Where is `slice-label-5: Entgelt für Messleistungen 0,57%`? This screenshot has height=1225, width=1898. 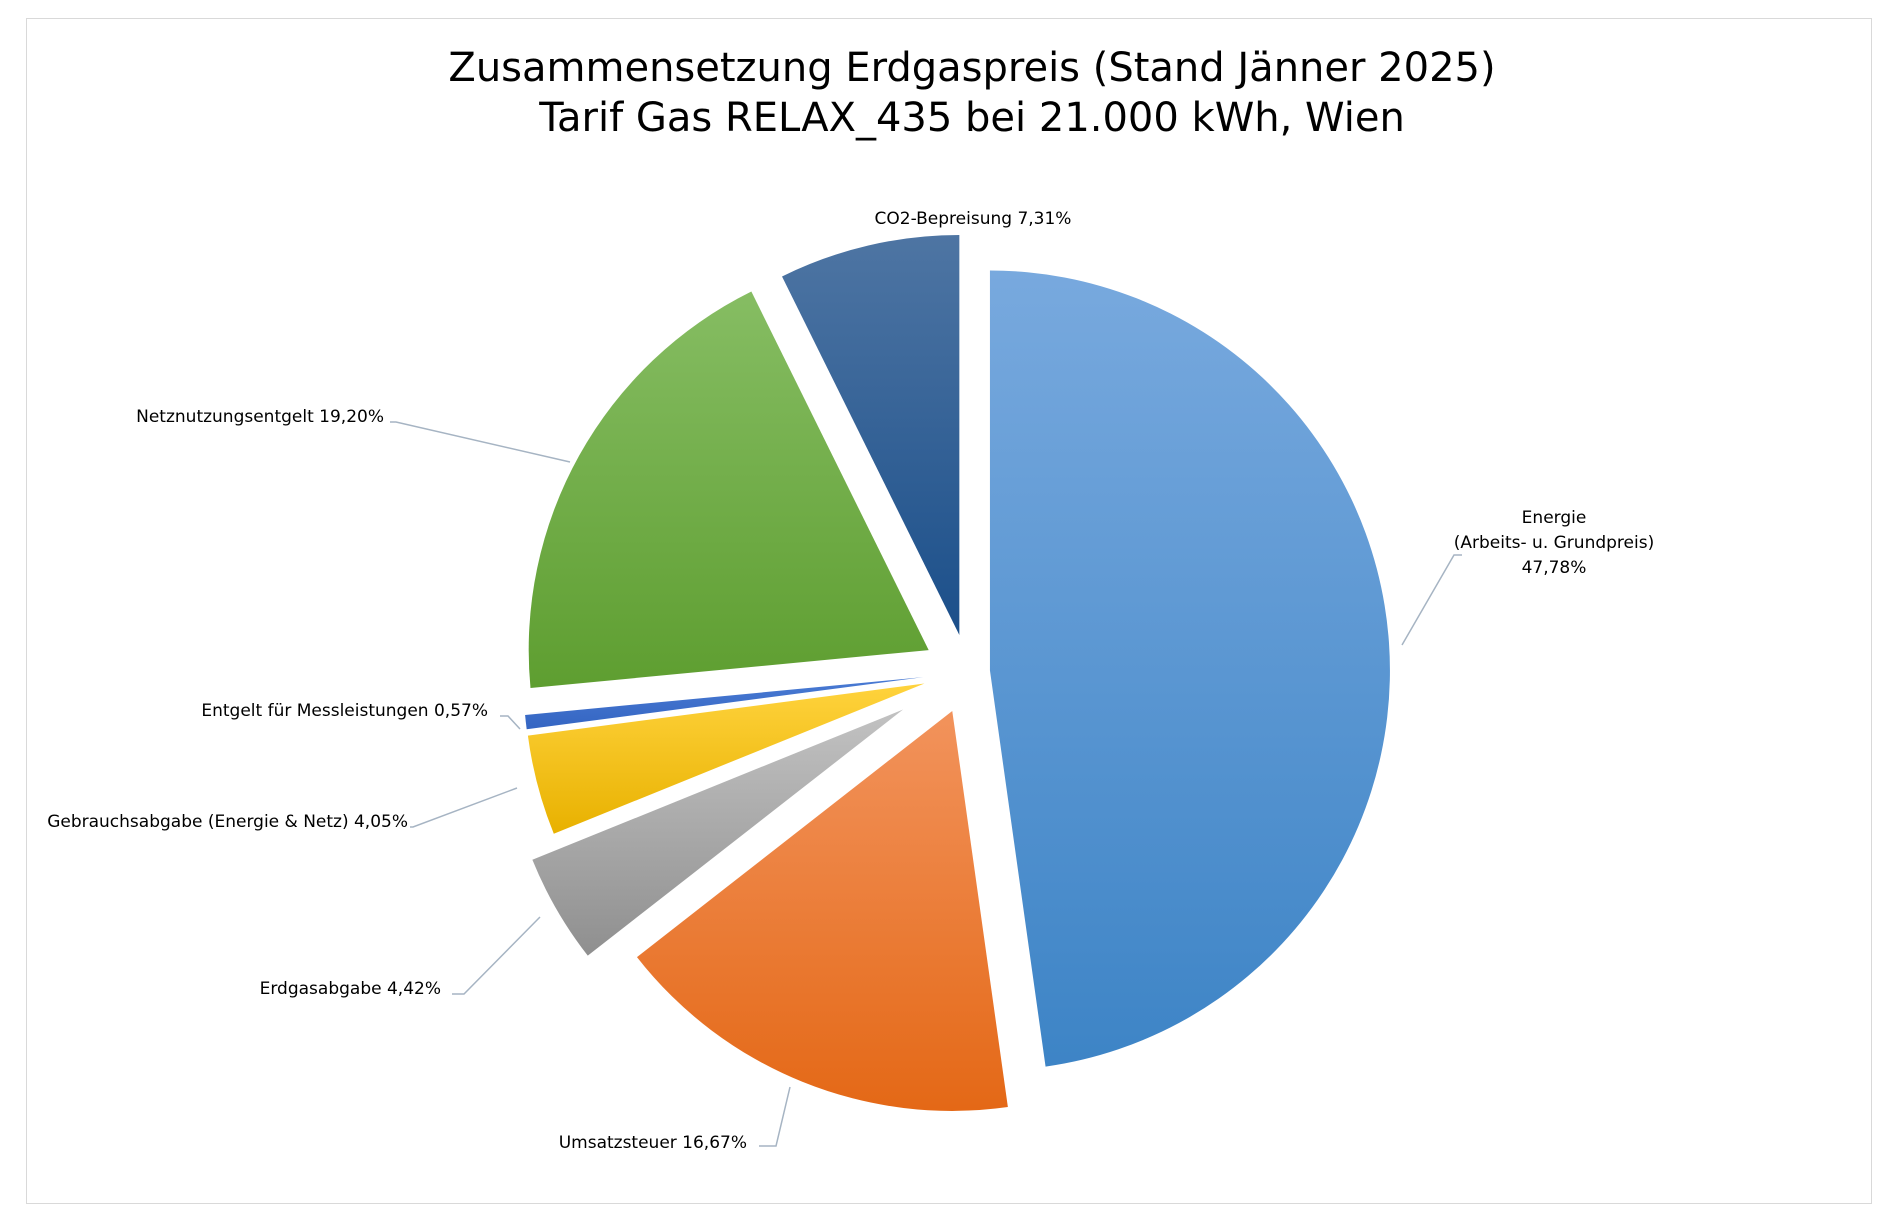
slice-label-5: Entgelt für Messleistungen 0,57% is located at coordinates (344, 711).